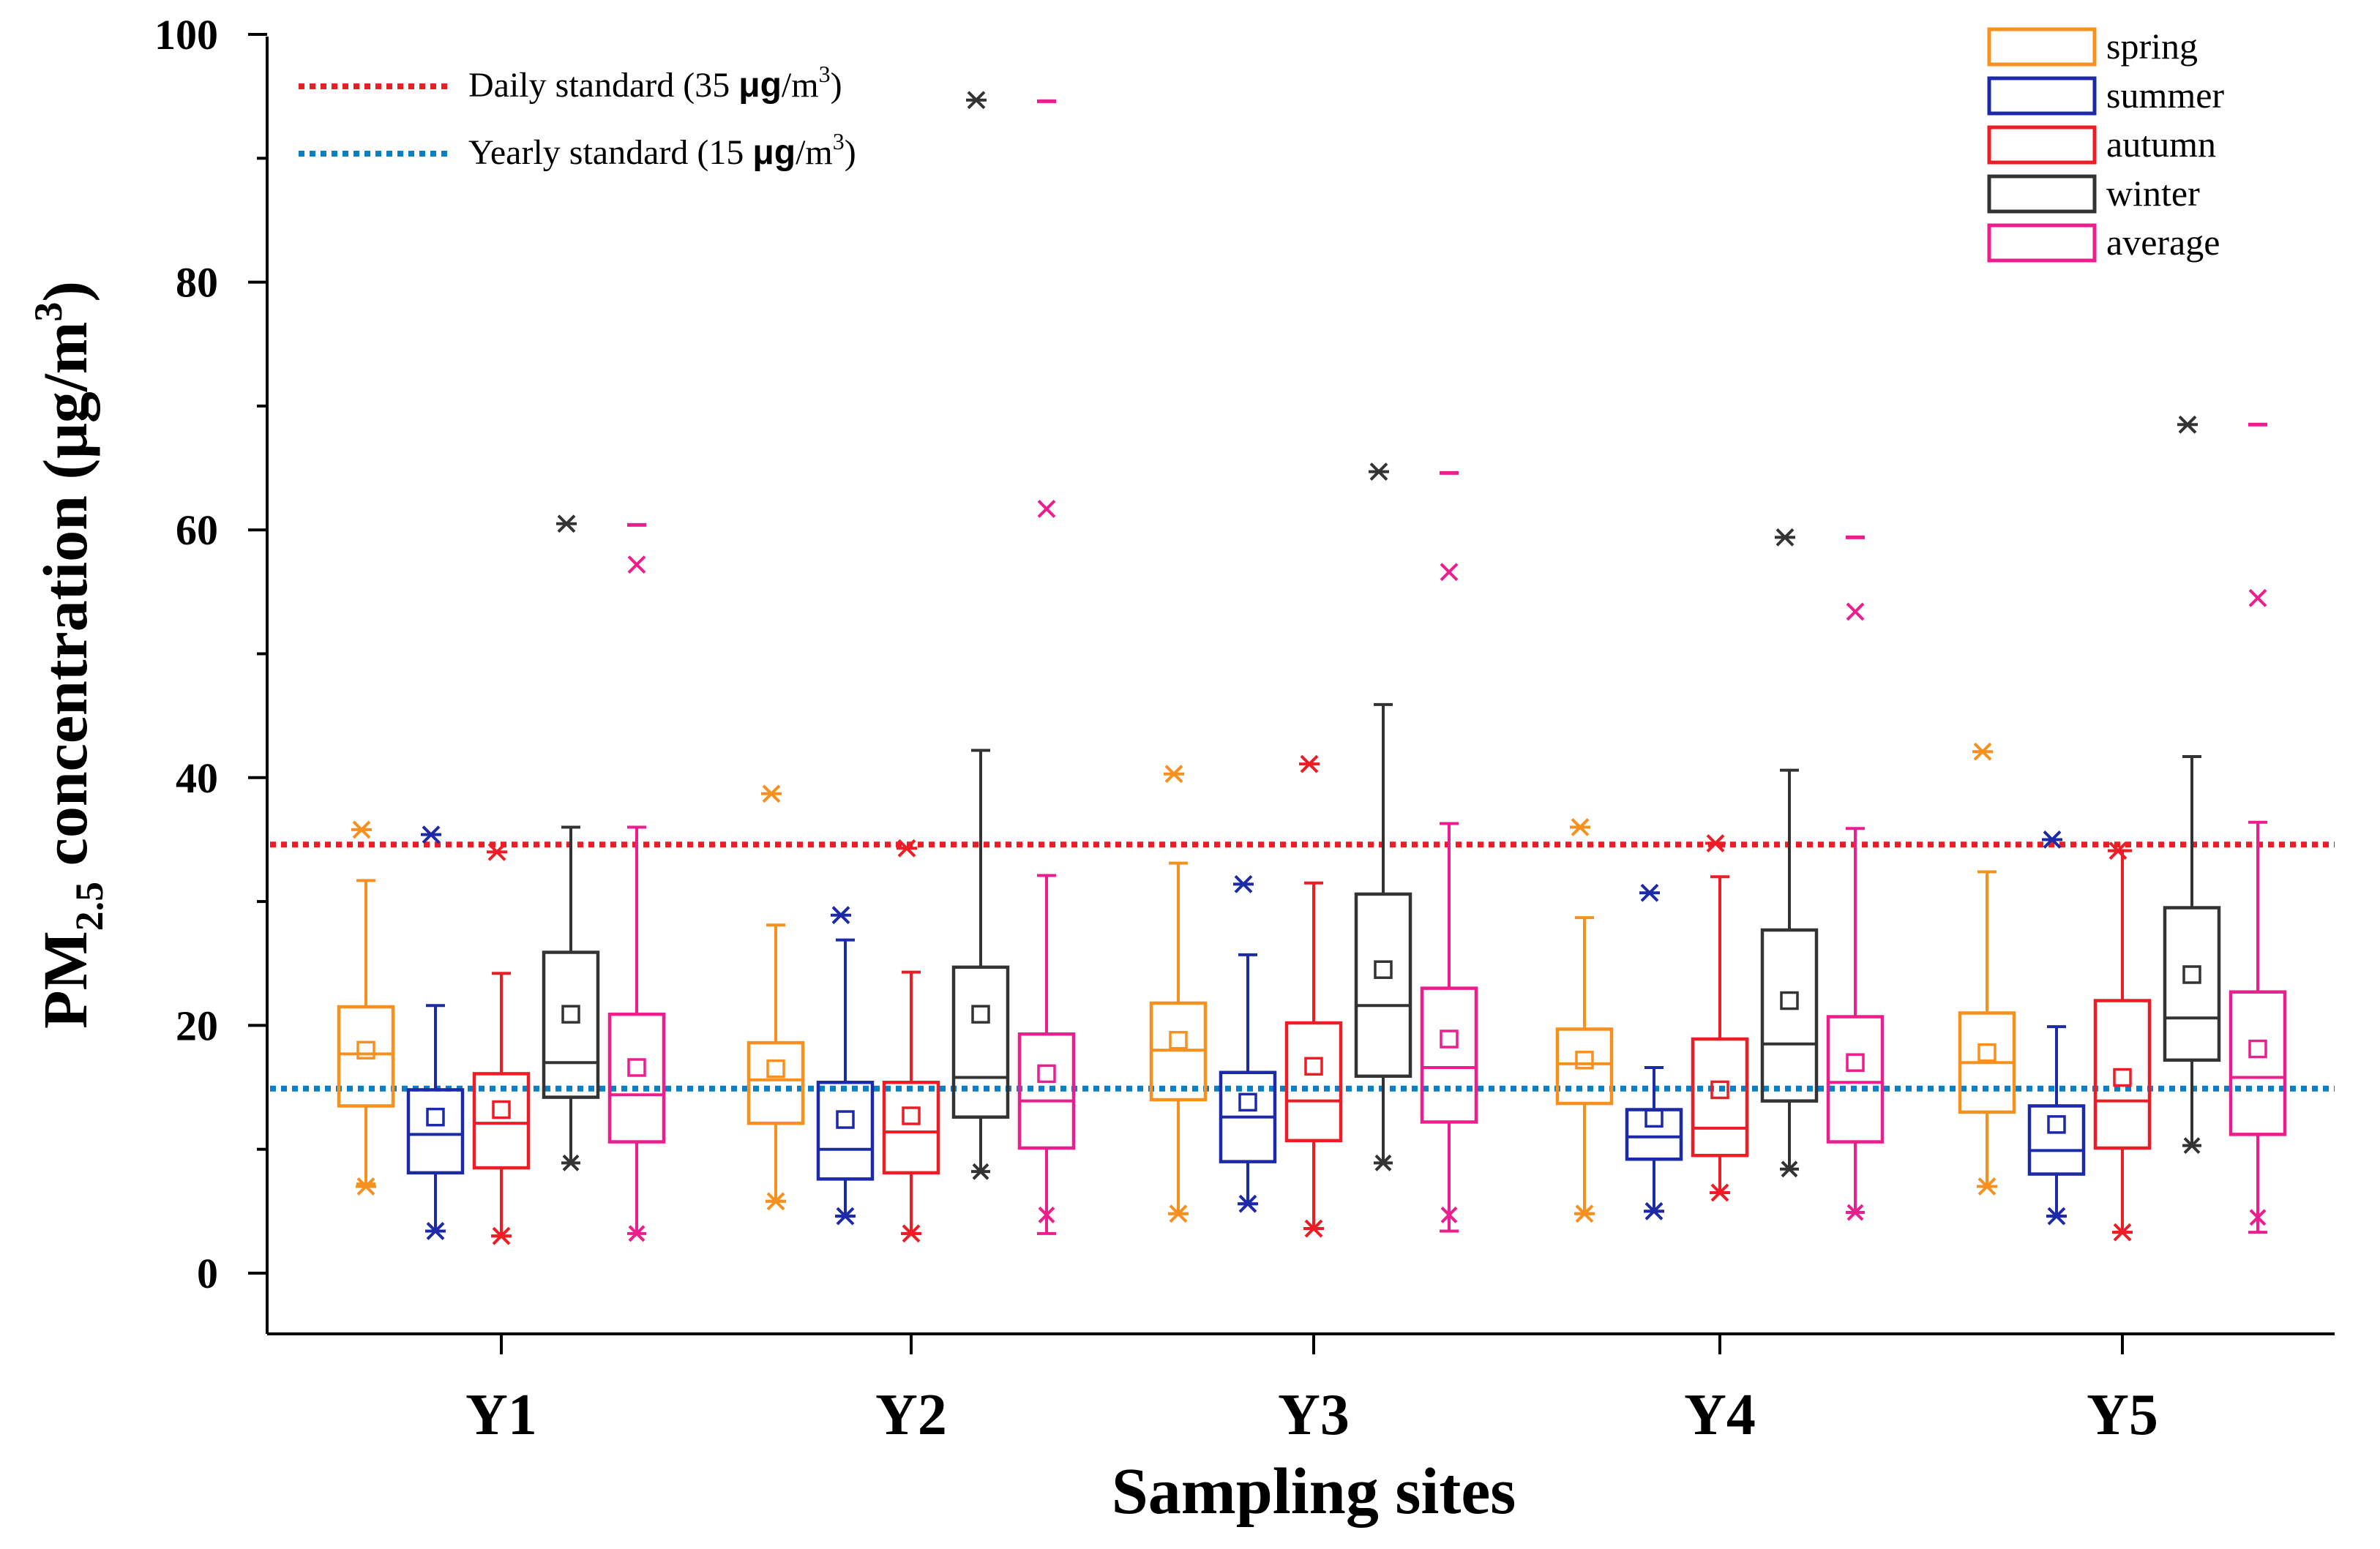 The image size is (2380, 1549). Describe the element at coordinates (2153, 194) in the screenshot. I see `legend-label-winter: winter` at that location.